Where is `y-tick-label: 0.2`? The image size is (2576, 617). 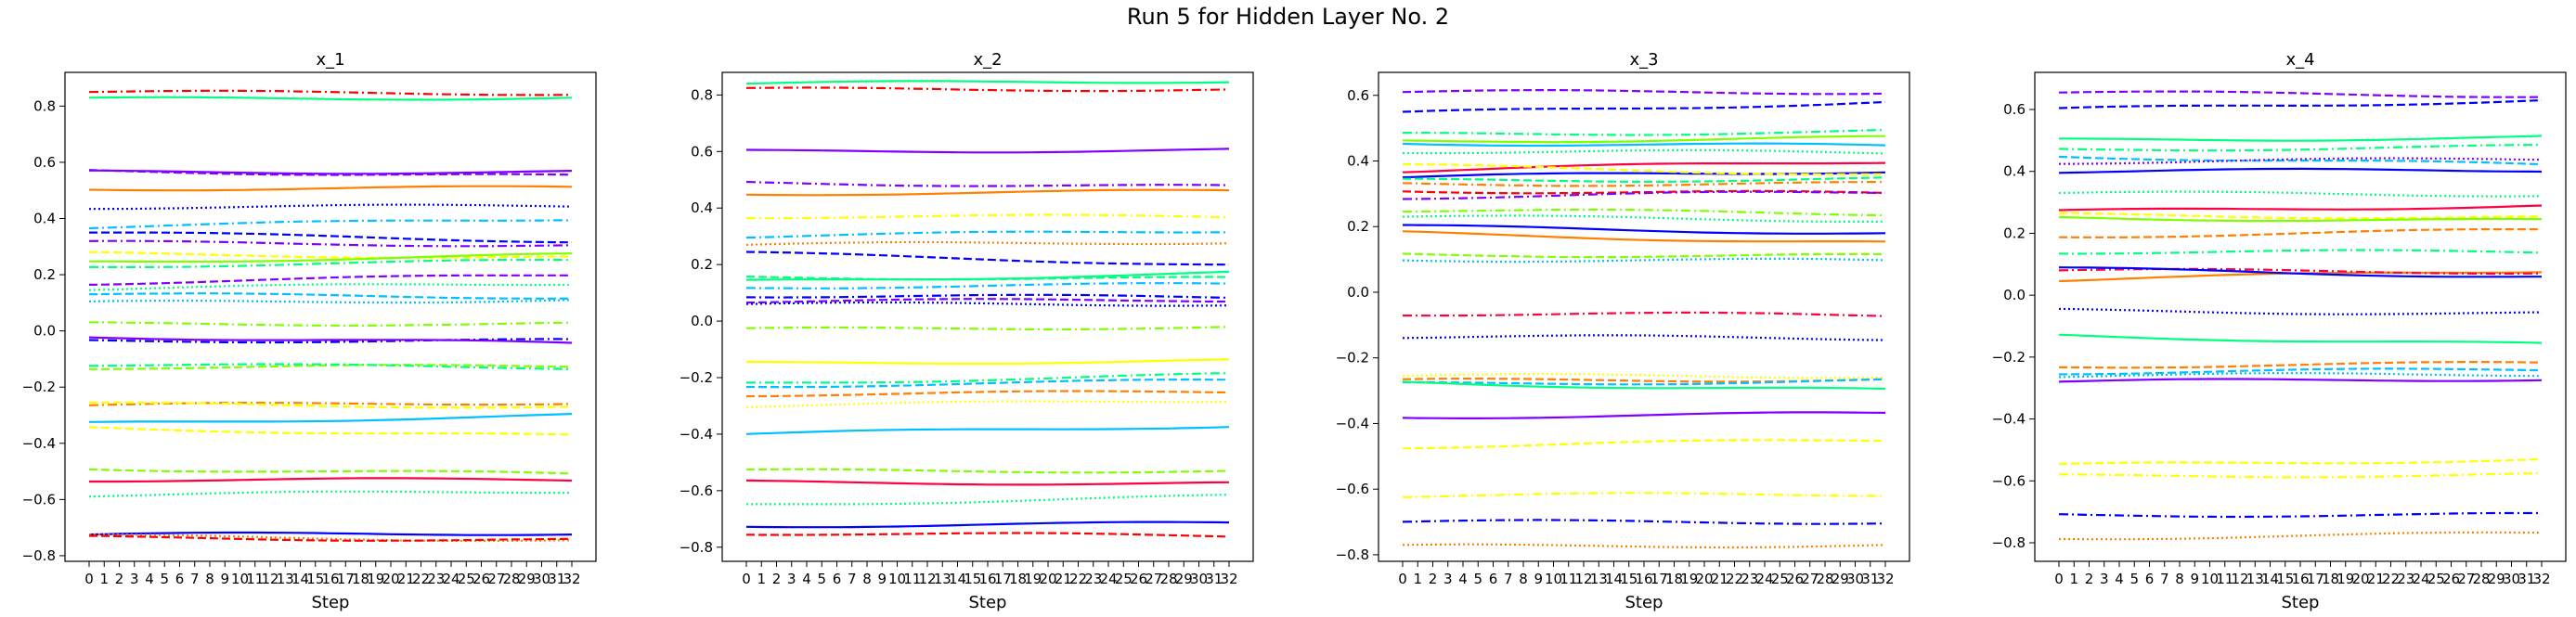
y-tick-label: 0.2 is located at coordinates (44, 274).